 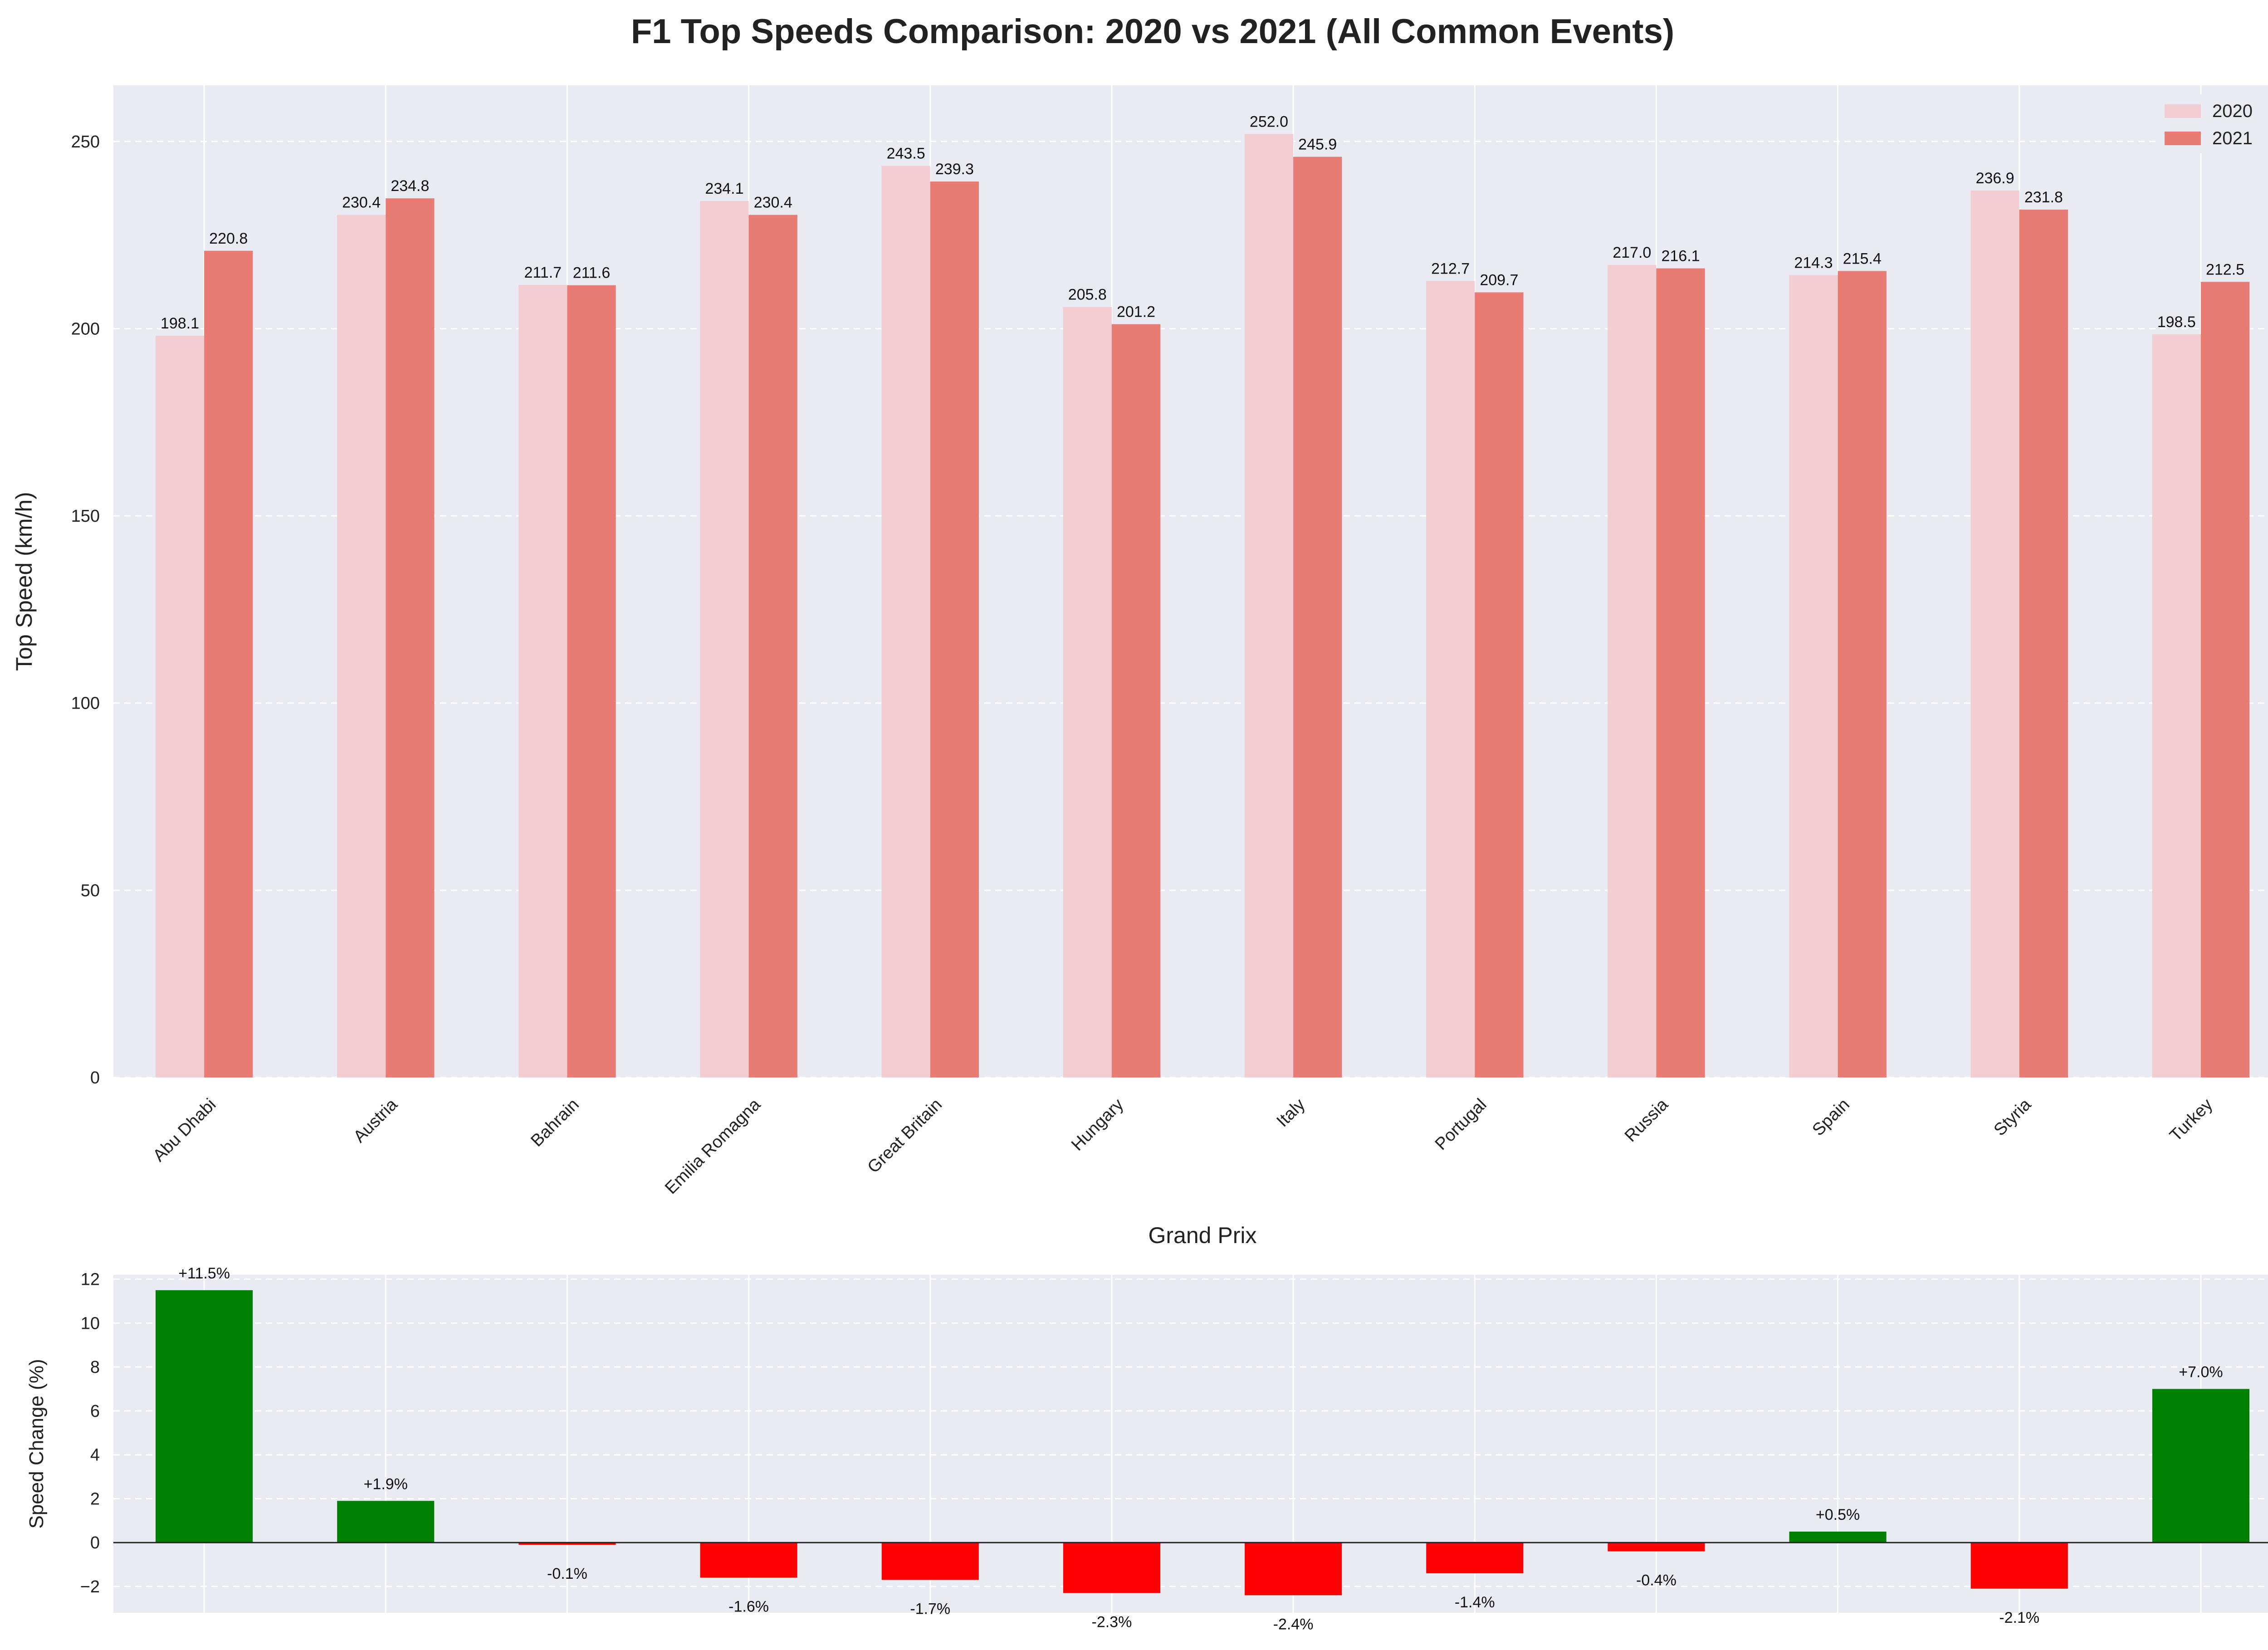 What do you see at coordinates (1087, 295) in the screenshot?
I see `value-label-2020-hungary: 205.8` at bounding box center [1087, 295].